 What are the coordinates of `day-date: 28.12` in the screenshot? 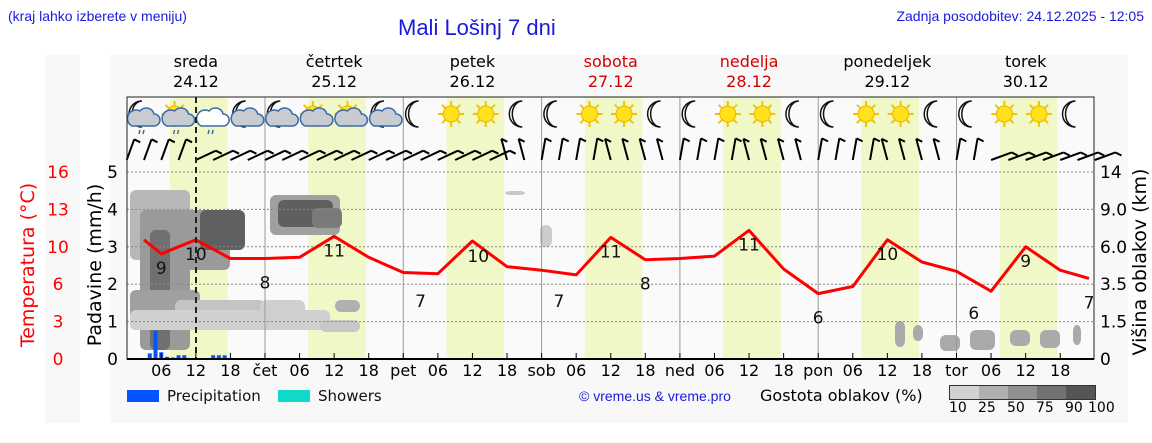 It's located at (749, 81).